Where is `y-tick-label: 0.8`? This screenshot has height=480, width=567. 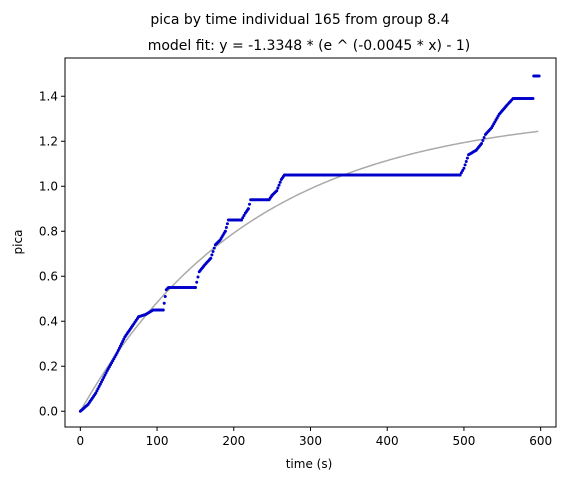 y-tick-label: 0.8 is located at coordinates (48, 231).